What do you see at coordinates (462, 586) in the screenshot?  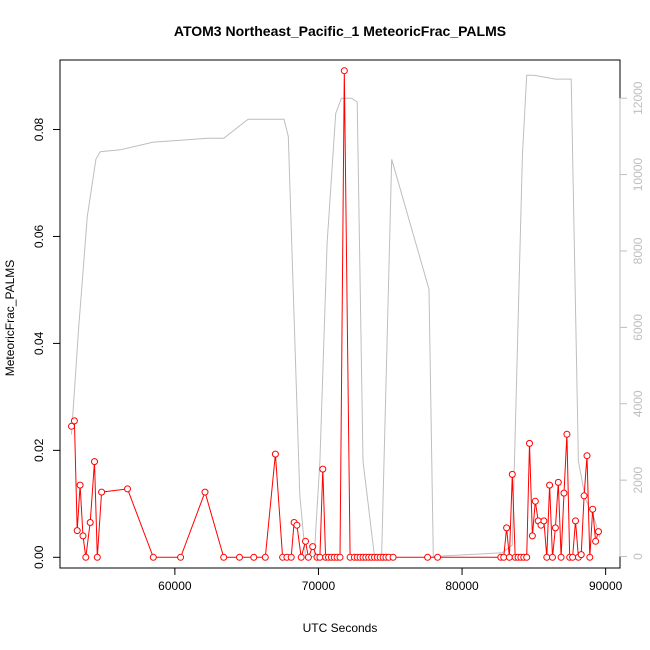 I see `x-tick-label: 80000` at bounding box center [462, 586].